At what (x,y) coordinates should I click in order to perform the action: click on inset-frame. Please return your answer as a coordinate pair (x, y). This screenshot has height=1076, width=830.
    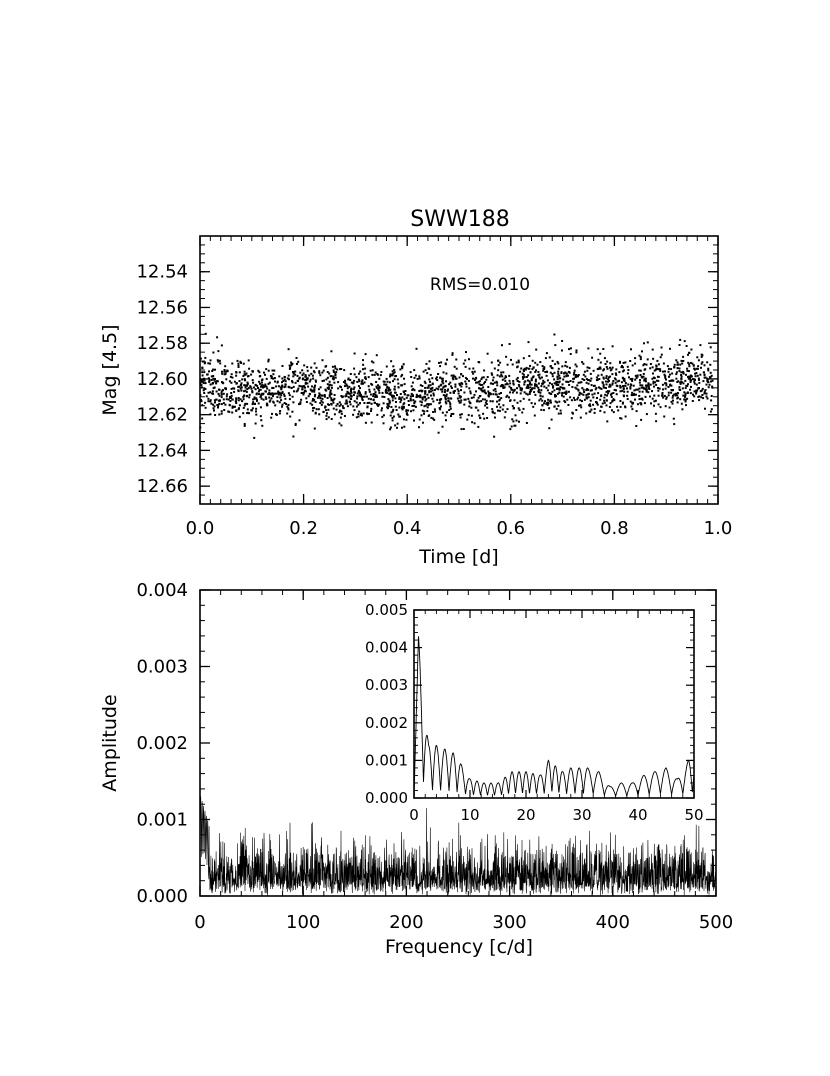
    Looking at the image, I should click on (554, 704).